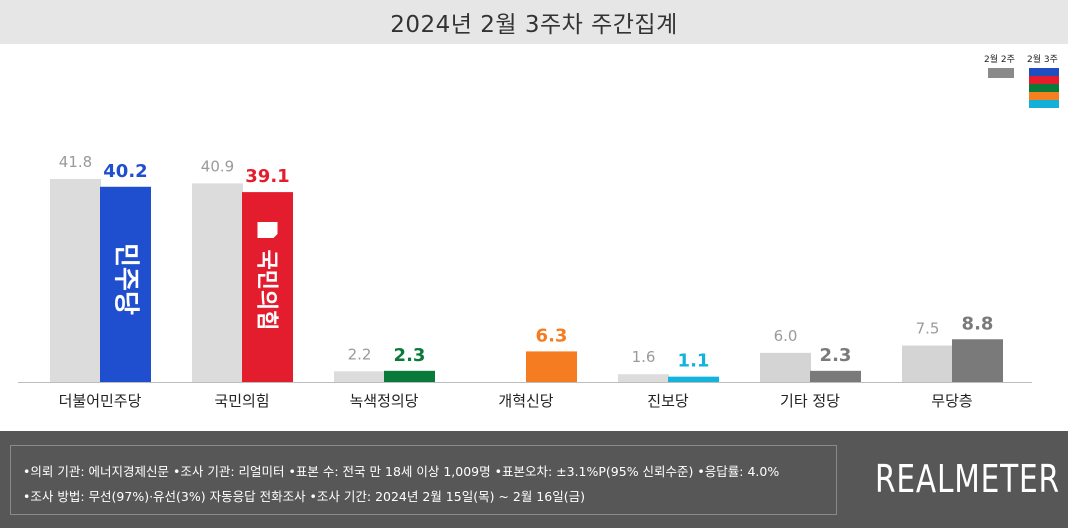 The width and height of the screenshot is (1068, 528). What do you see at coordinates (100, 401) in the screenshot?
I see `category-label: 더불어민주당` at bounding box center [100, 401].